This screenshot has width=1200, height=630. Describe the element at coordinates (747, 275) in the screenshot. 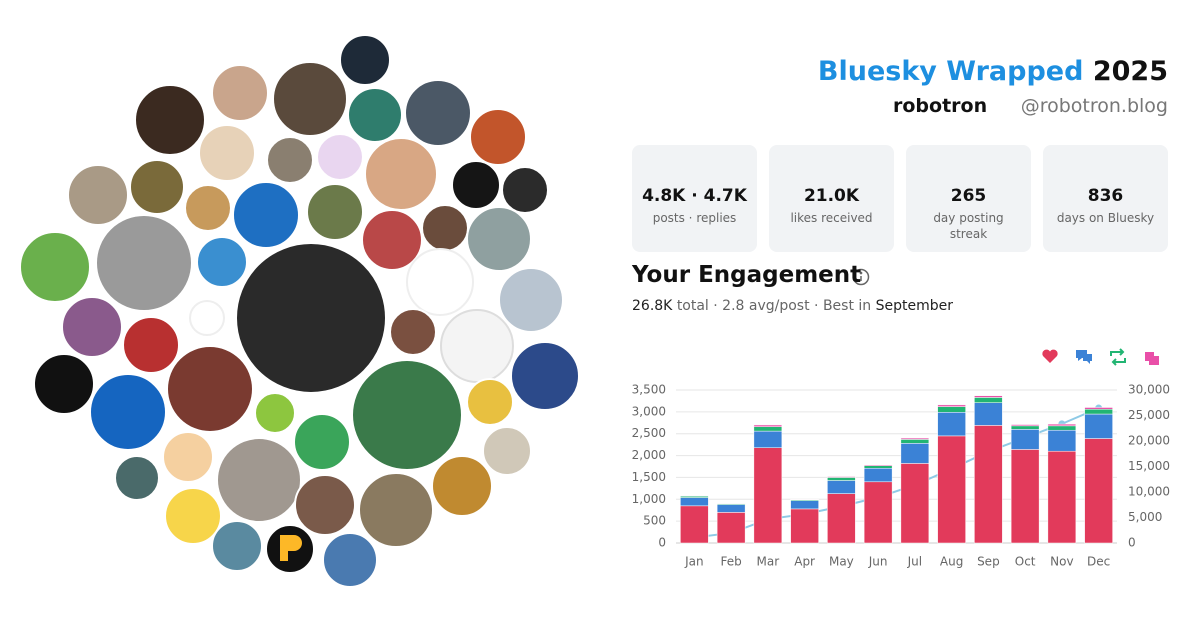

I see `section-heading: Your Engagement` at that location.